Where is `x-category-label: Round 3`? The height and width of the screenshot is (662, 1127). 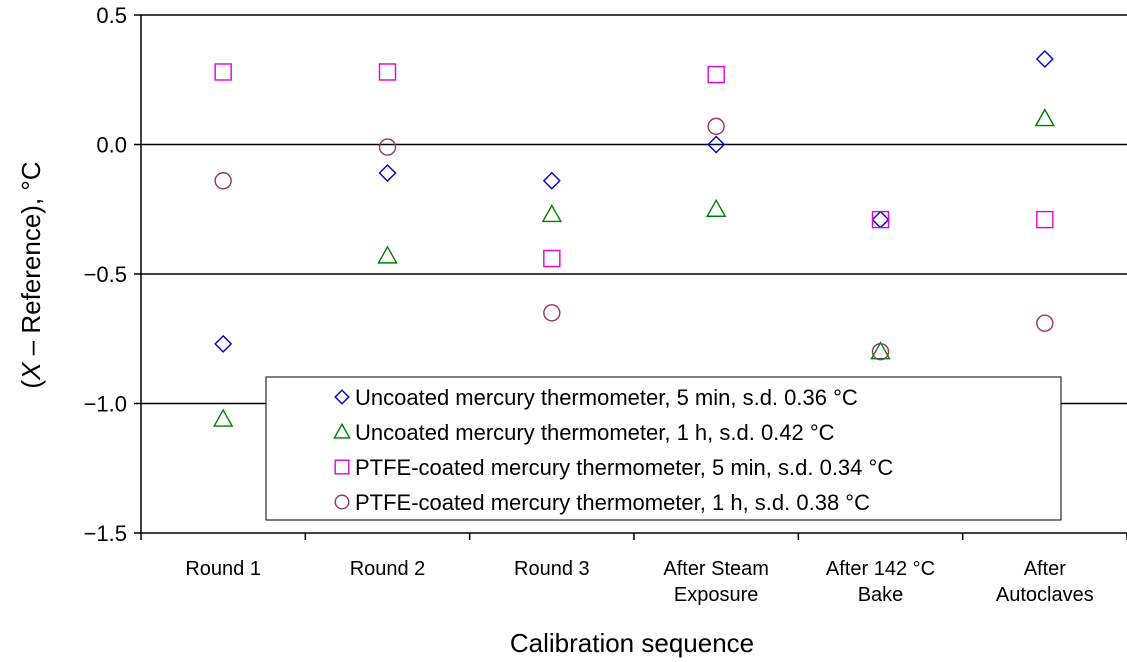
x-category-label: Round 3 is located at coordinates (552, 569).